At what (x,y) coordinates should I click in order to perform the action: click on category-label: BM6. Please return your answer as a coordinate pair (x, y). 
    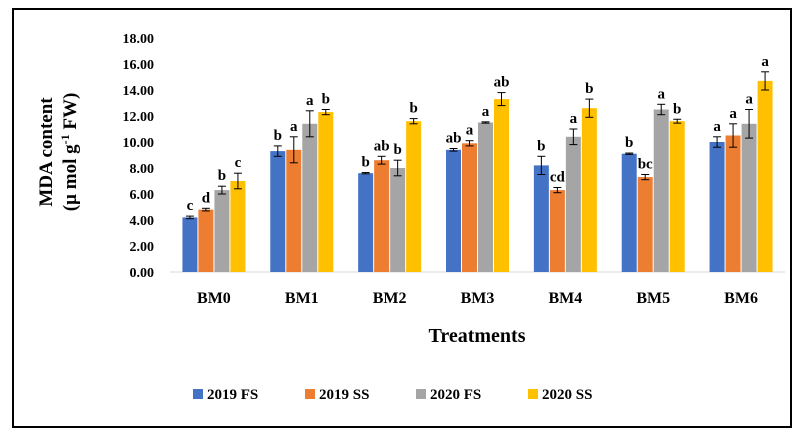
    Looking at the image, I should click on (741, 298).